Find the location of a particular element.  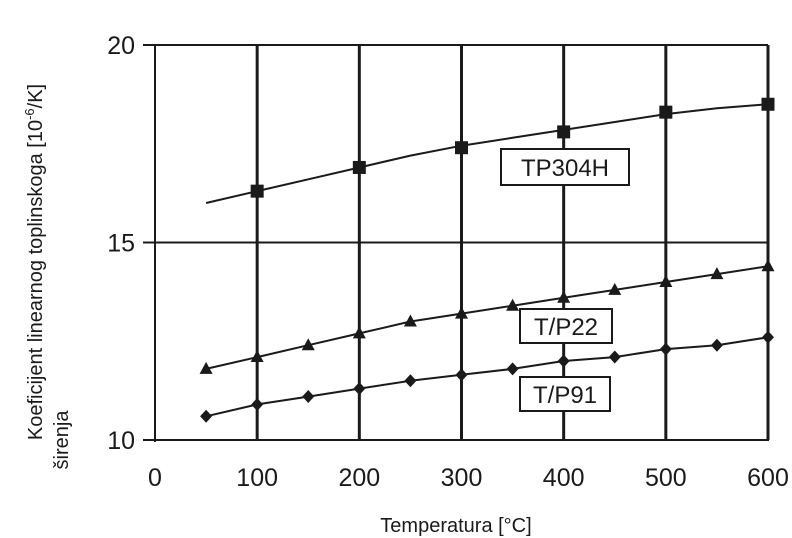

series-label-text: TP304H is located at coordinates (565, 168).